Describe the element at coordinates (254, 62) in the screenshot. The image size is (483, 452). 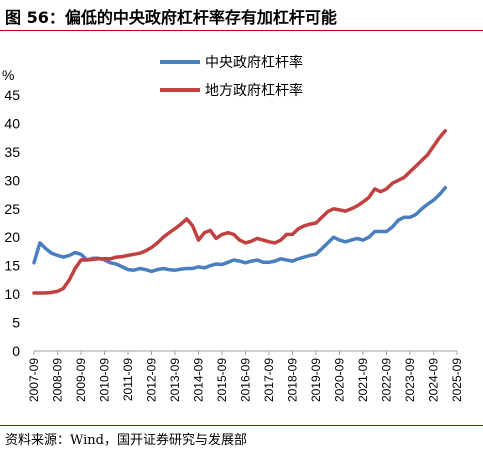
I see `legend-label-central: 中央政府杠杆率` at that location.